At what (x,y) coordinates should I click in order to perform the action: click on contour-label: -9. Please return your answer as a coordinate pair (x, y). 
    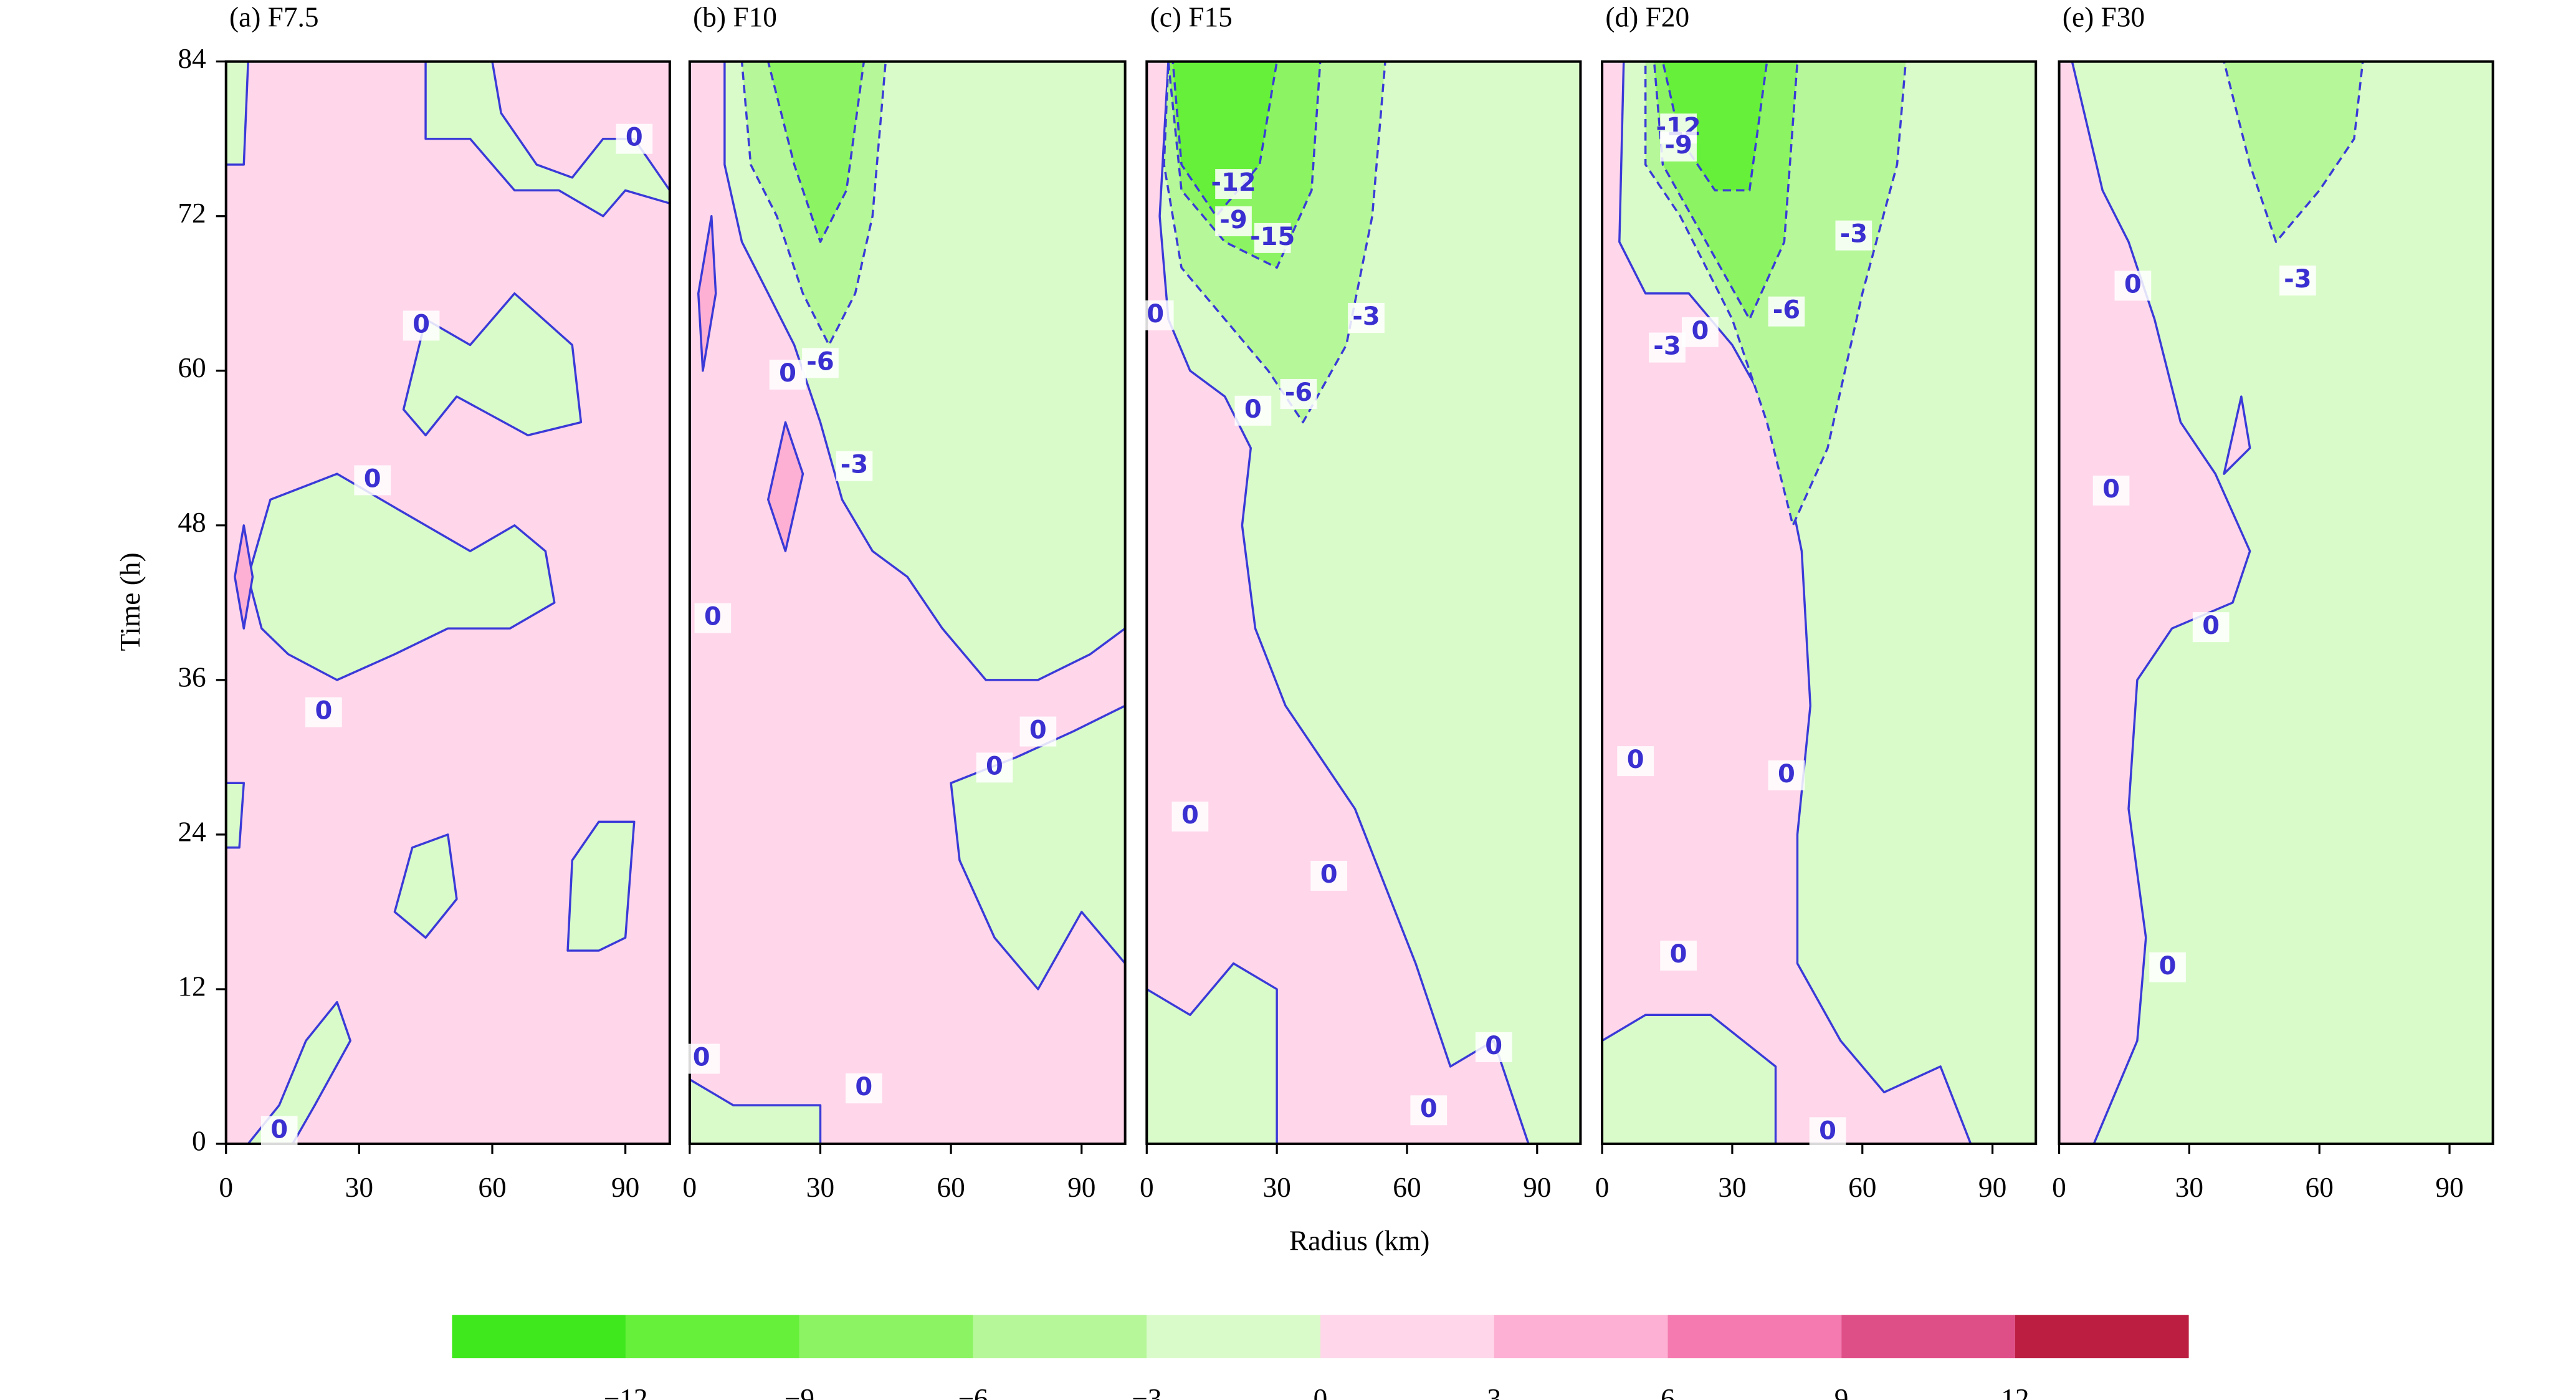
    Looking at the image, I should click on (1233, 220).